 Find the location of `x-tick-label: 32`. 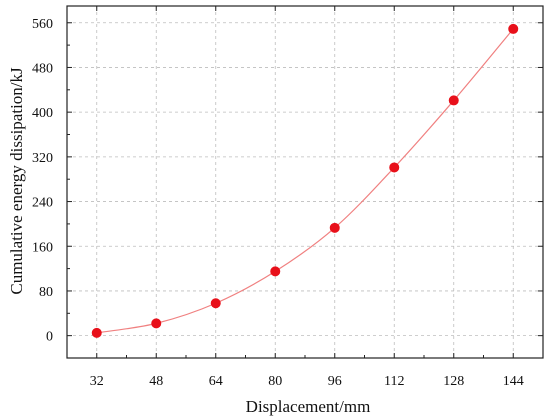

x-tick-label: 32 is located at coordinates (97, 381).